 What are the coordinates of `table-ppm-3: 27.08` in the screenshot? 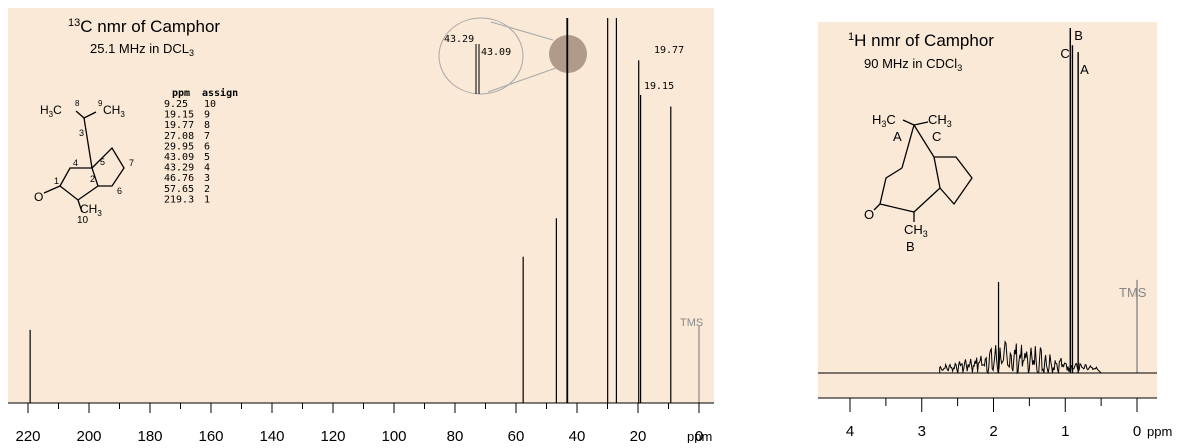 It's located at (179, 136).